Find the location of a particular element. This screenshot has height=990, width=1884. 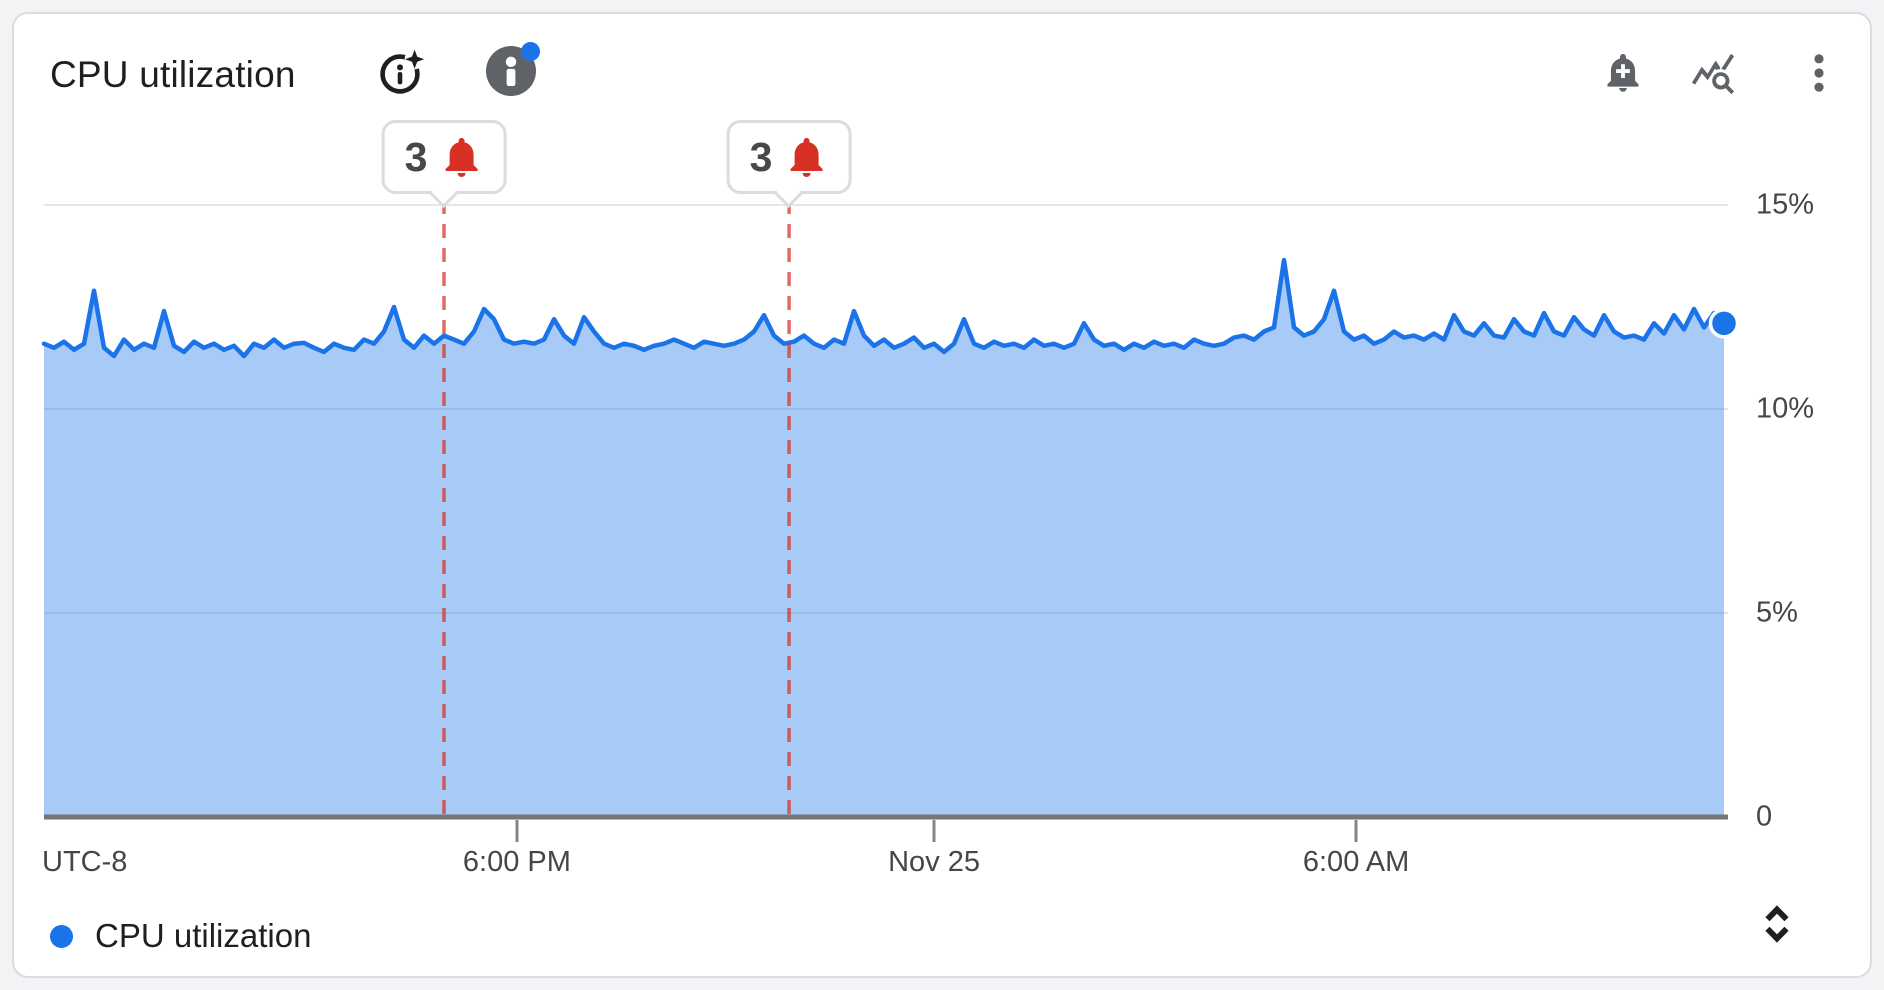

kebab-menu-icon is located at coordinates (1819, 73).